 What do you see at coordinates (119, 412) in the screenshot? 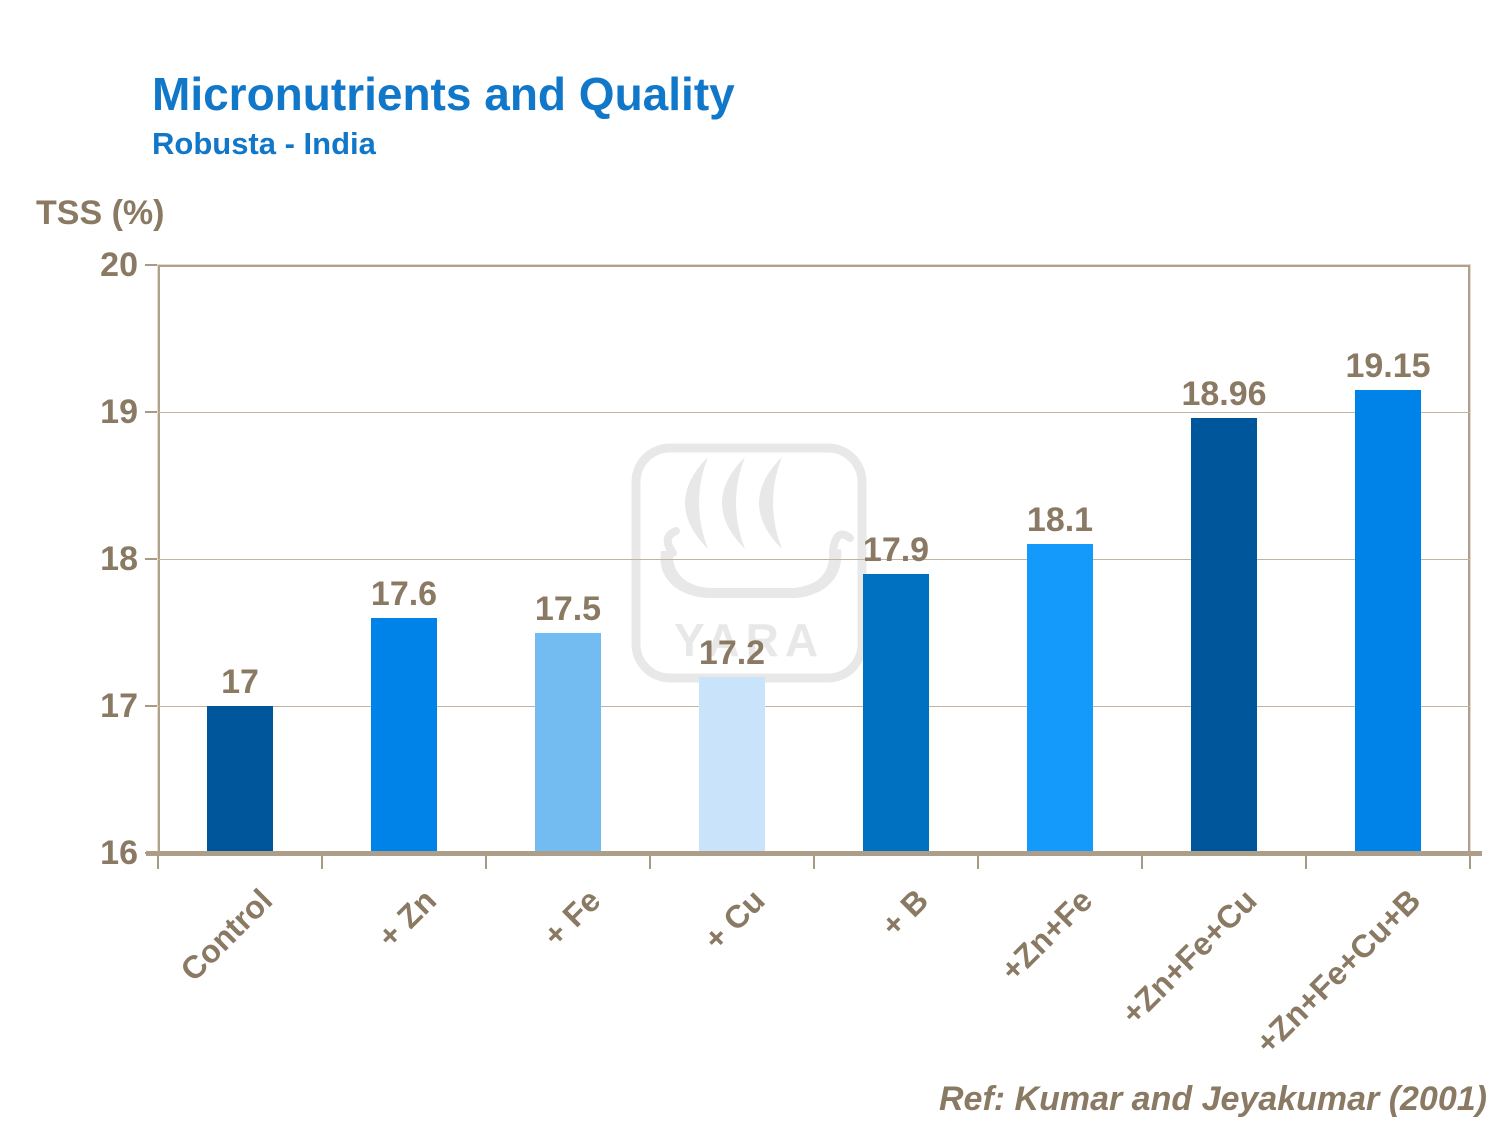
I see `y-tick-label-19: 19` at bounding box center [119, 412].